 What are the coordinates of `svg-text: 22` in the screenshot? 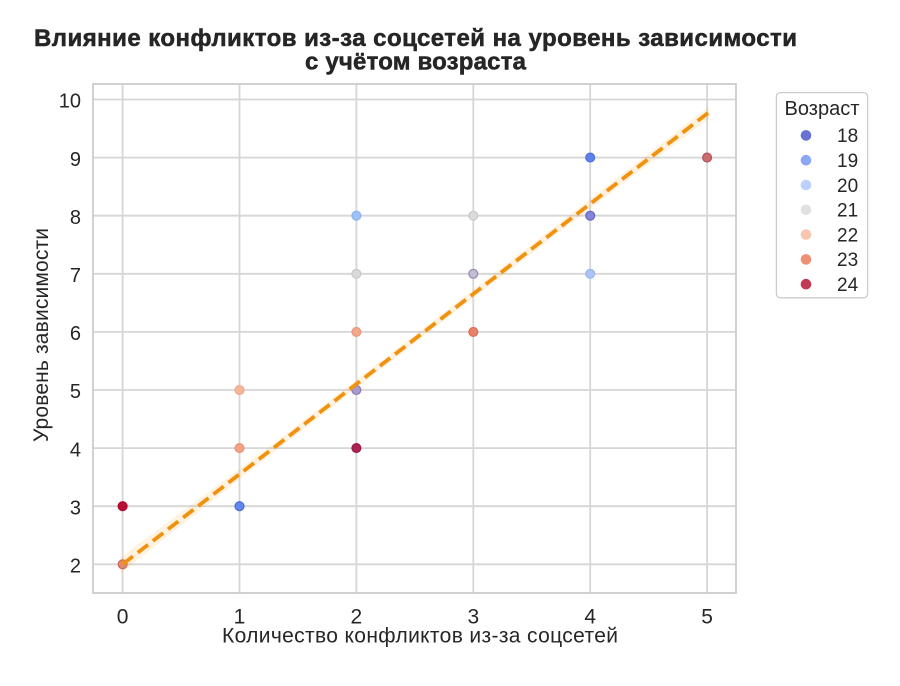 It's located at (847, 235).